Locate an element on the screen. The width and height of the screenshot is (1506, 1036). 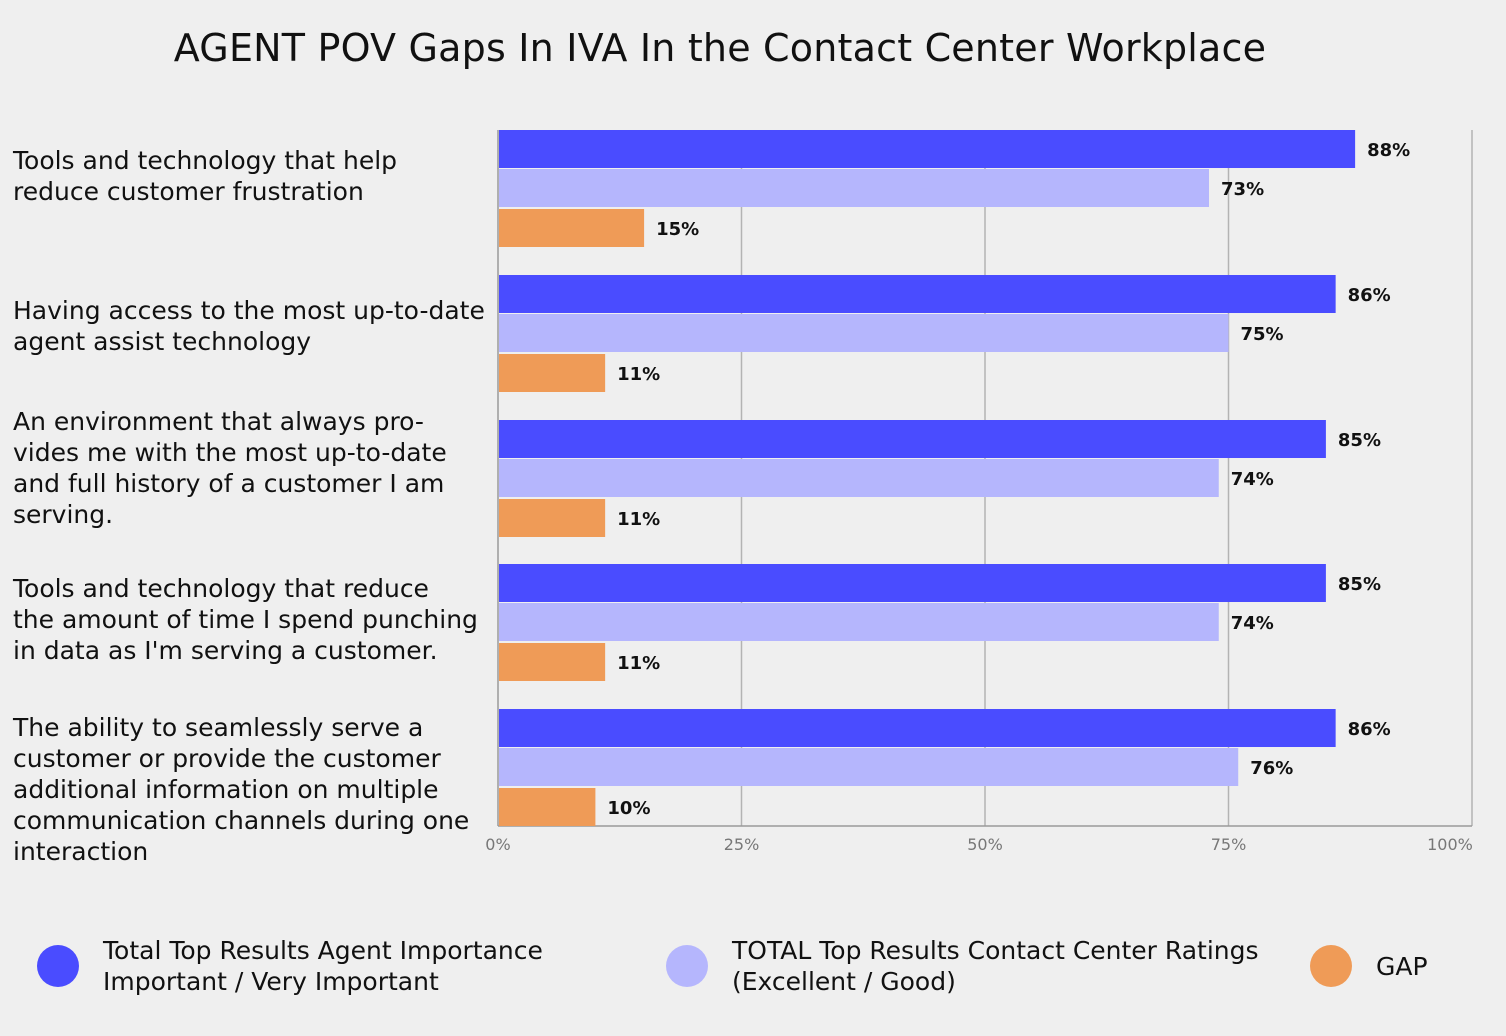
data-label: 15% is located at coordinates (677, 229).